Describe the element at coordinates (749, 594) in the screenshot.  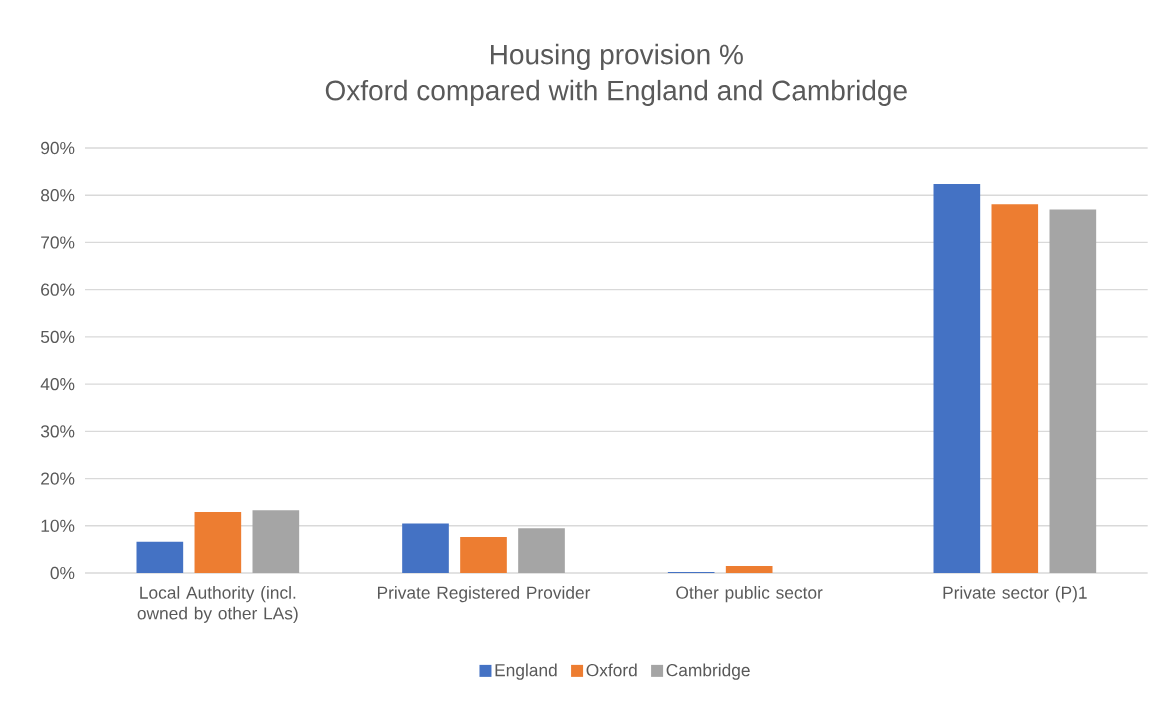
I see `x-tick-label: Other public sector` at that location.